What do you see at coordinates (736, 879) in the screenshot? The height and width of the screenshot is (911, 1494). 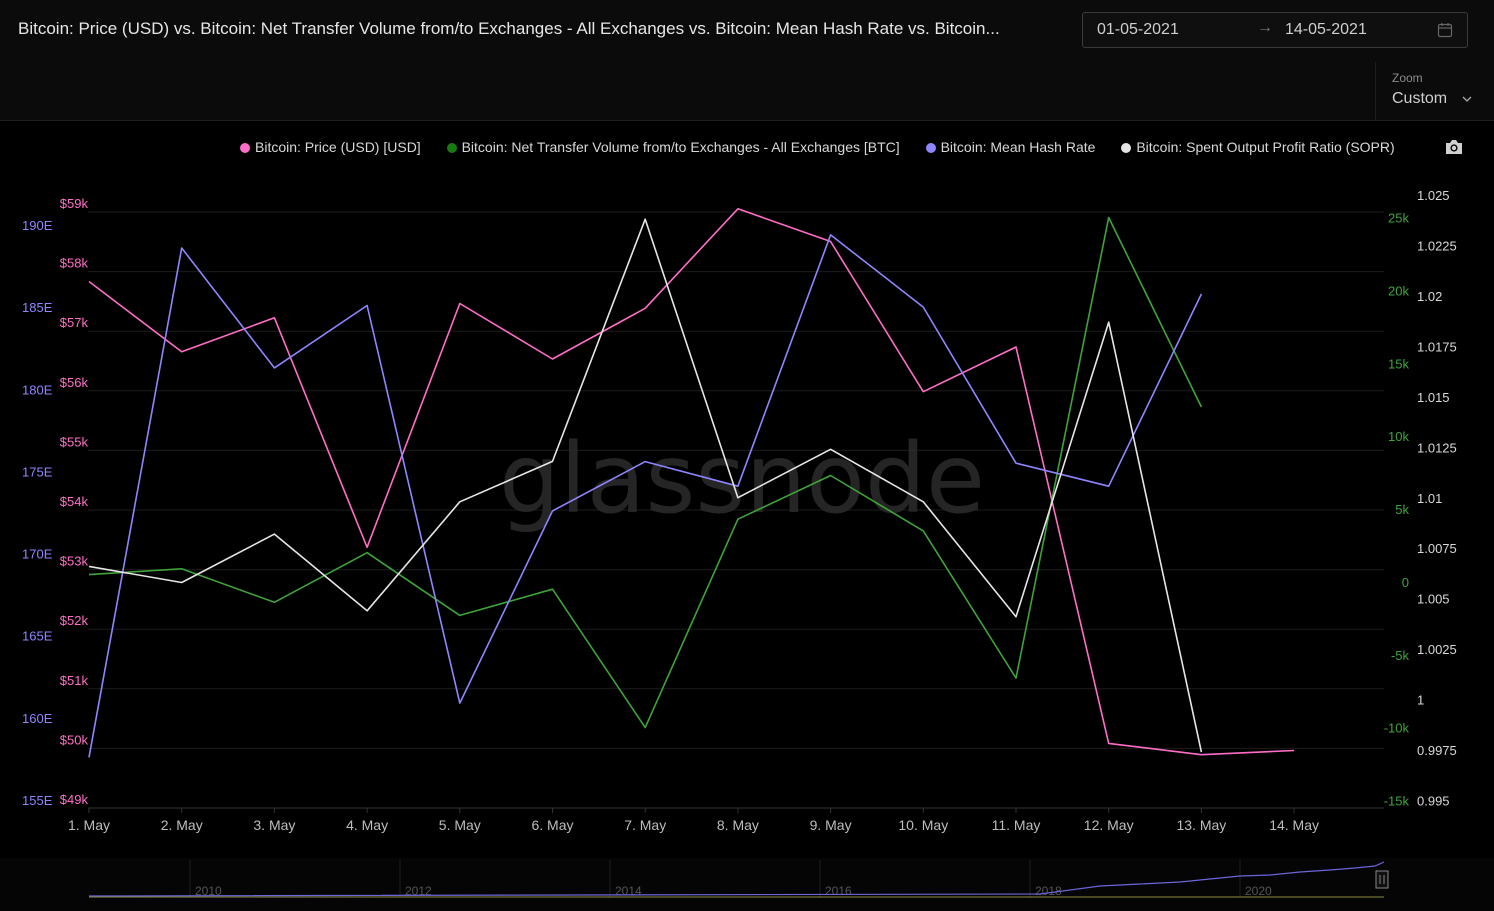 I see `navigator-series-line` at bounding box center [736, 879].